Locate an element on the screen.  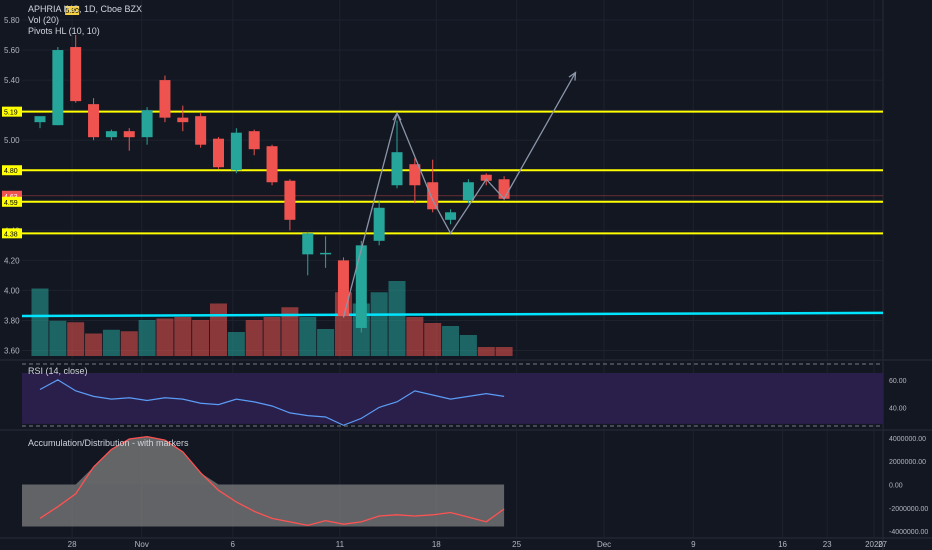
y-tick-label: 5.60 is located at coordinates (12, 50).